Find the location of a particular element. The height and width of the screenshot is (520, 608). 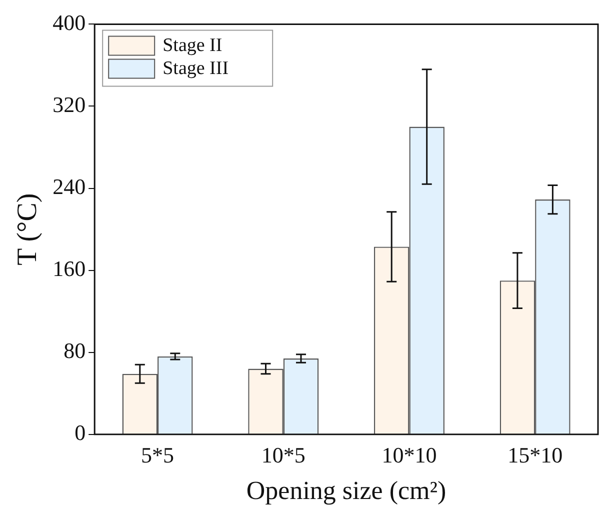

legend-label: Stage II is located at coordinates (192, 45).